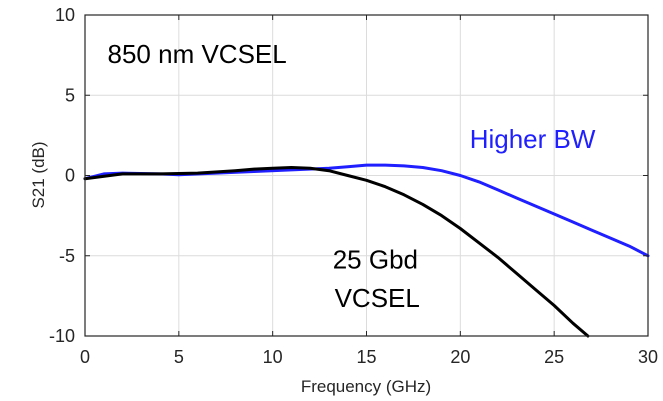 Image resolution: width=663 pixels, height=401 pixels. I want to click on annotation-1: 850 nm VCSEL, so click(197, 54).